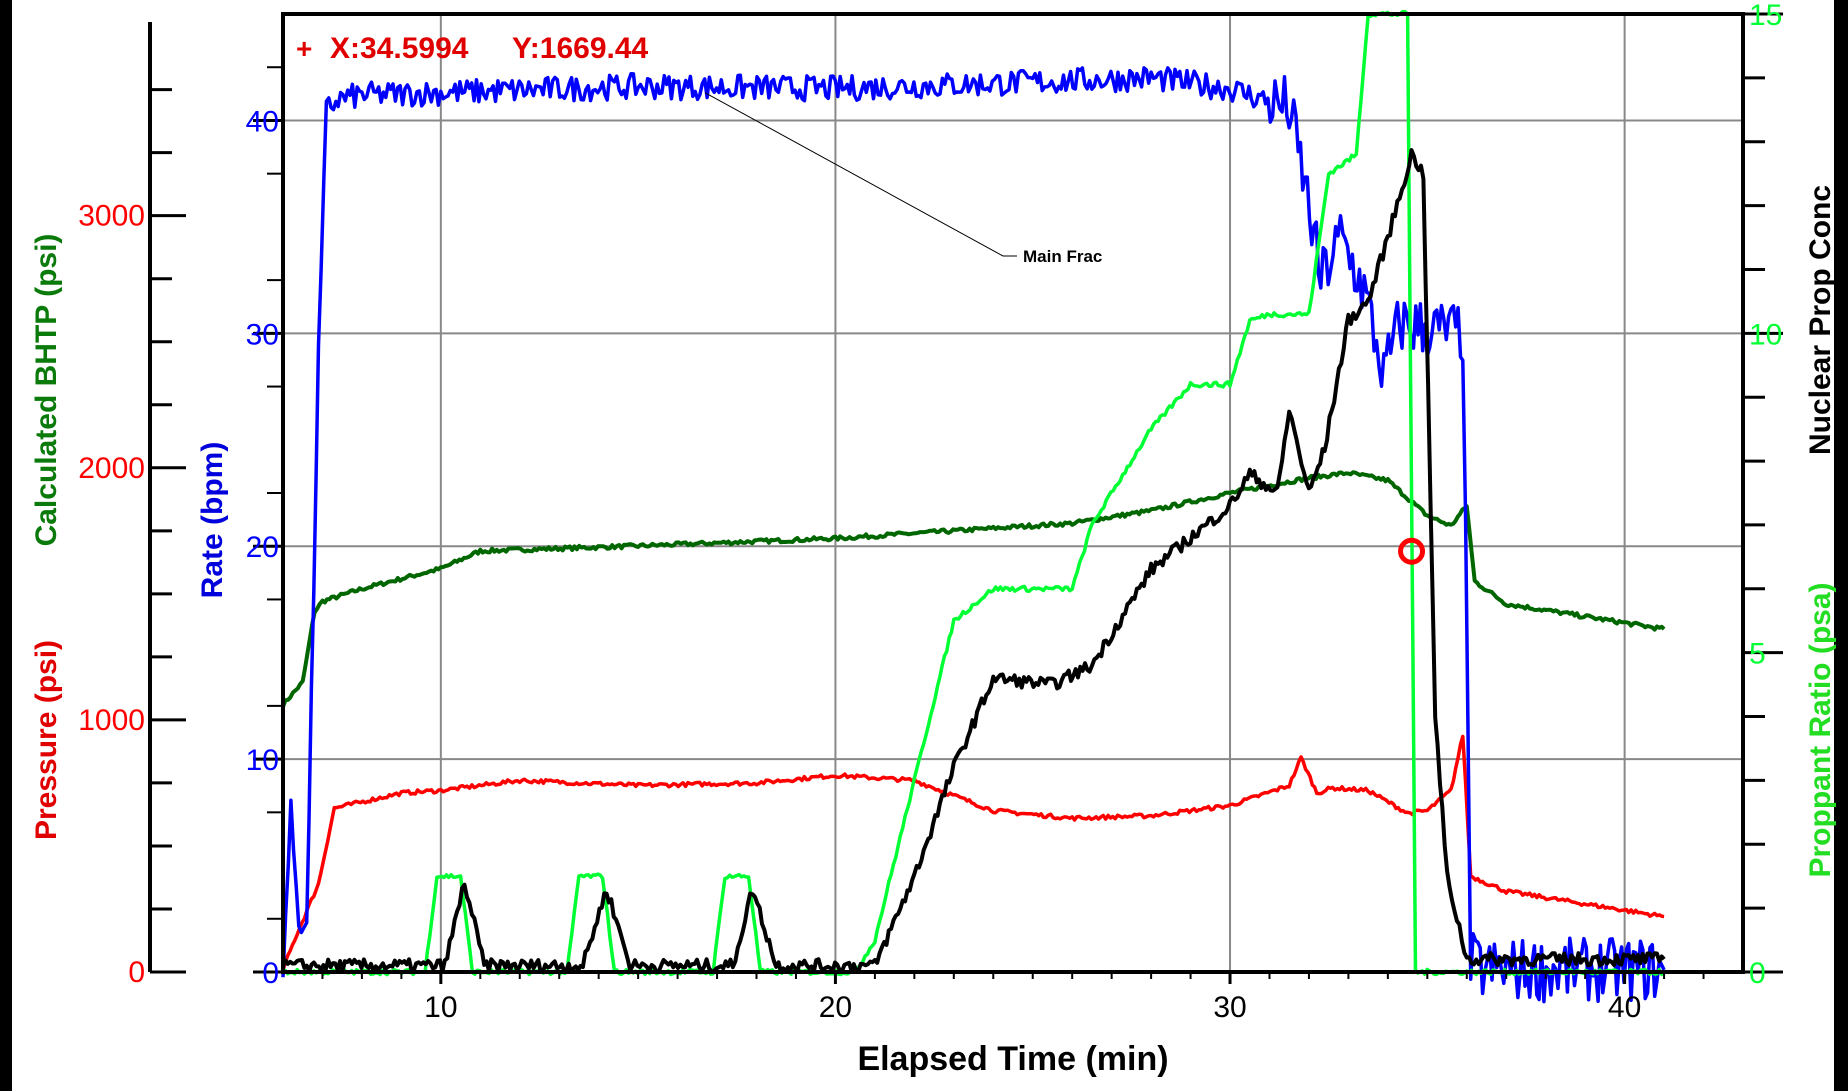 This screenshot has height=1091, width=1848. What do you see at coordinates (46, 740) in the screenshot?
I see `pressure-axis-title: Pressure (psi)` at bounding box center [46, 740].